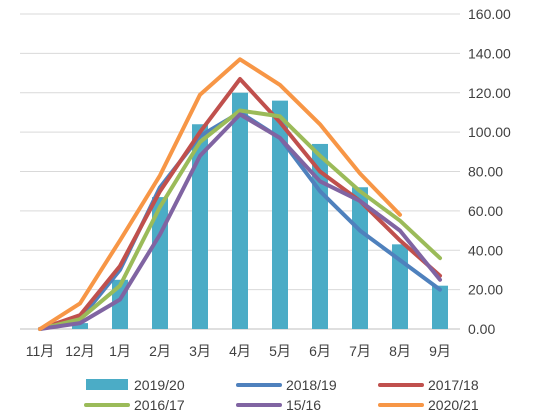  What do you see at coordinates (485, 172) in the screenshot?
I see `y-tick-label: 80.00` at bounding box center [485, 172].